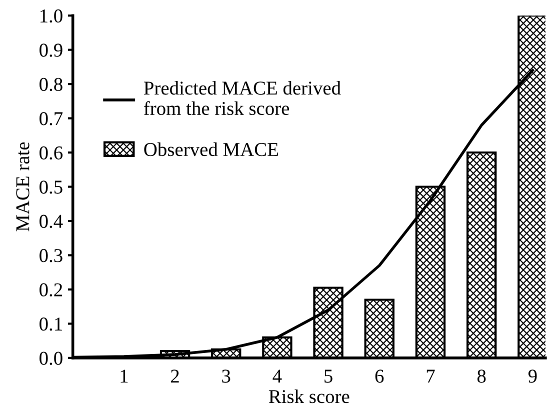  I want to click on x-tick-label: 2, so click(175, 376).